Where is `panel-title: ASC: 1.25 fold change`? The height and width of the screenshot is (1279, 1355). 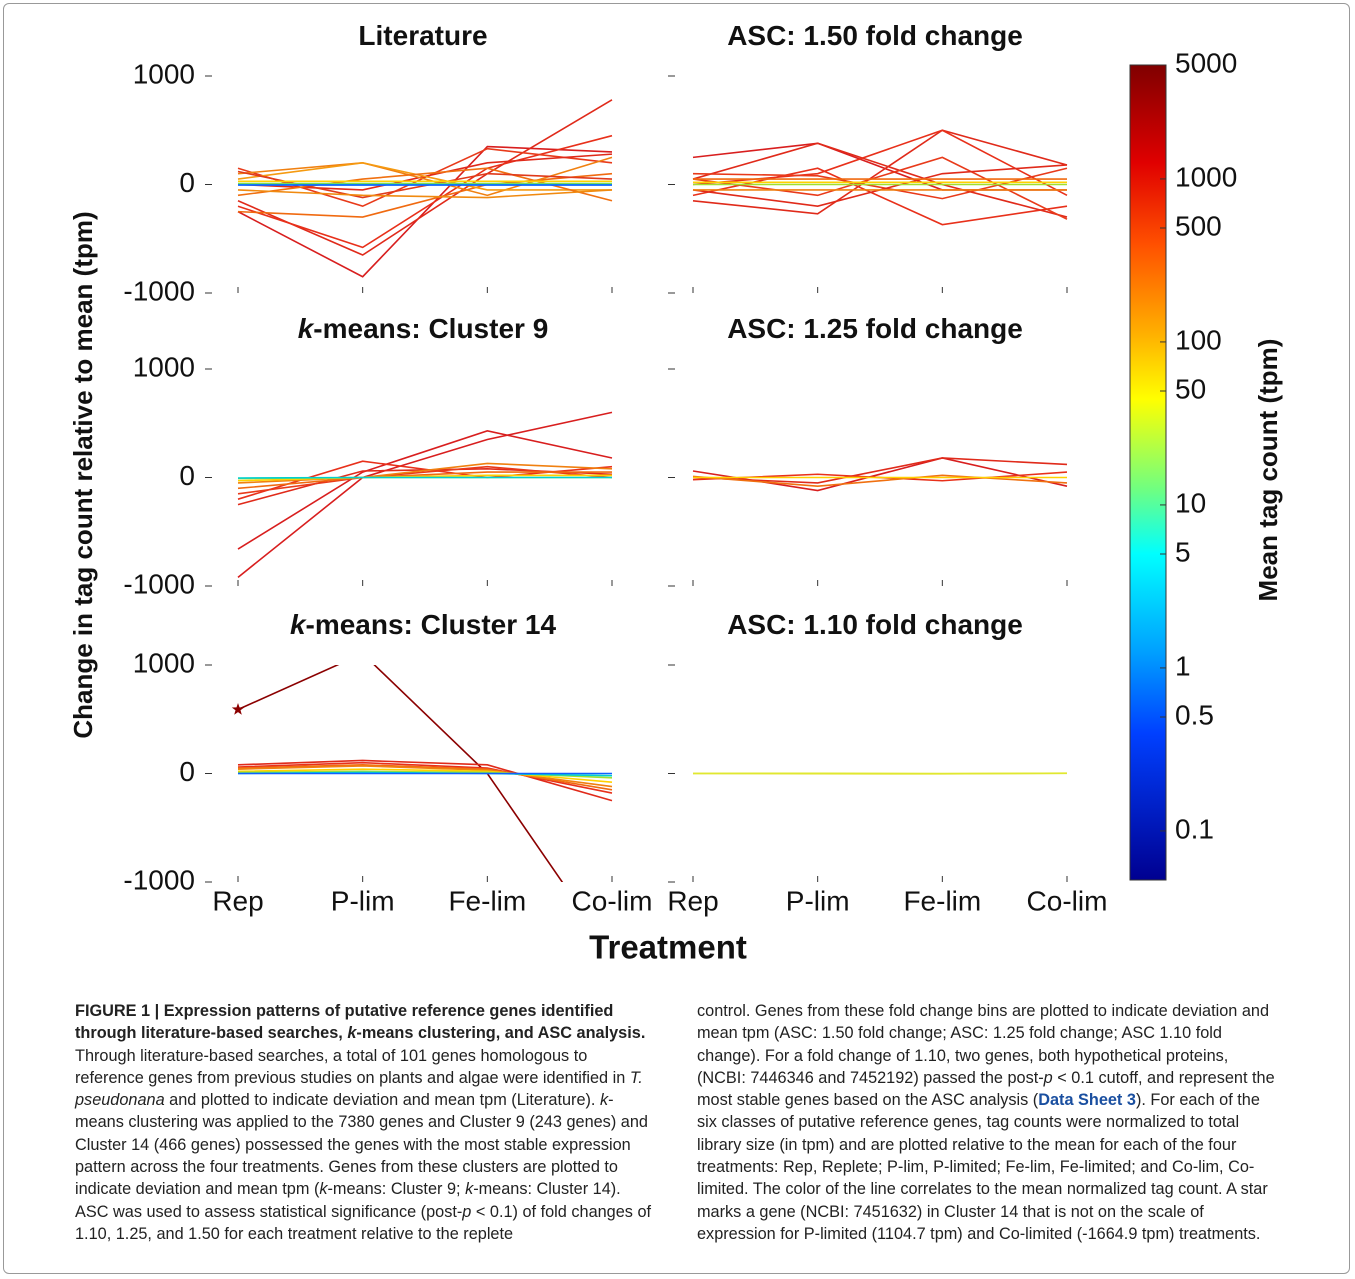
panel-title: ASC: 1.25 fold change is located at coordinates (875, 328).